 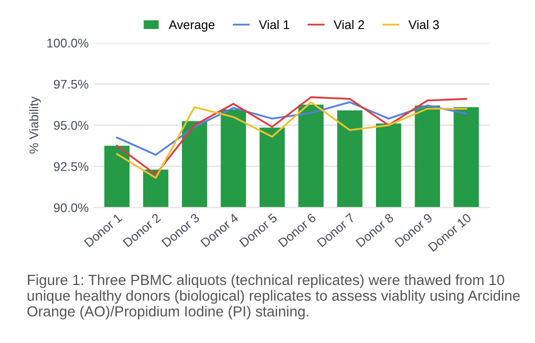 I want to click on legend-label: Vial 2, so click(x=349, y=25).